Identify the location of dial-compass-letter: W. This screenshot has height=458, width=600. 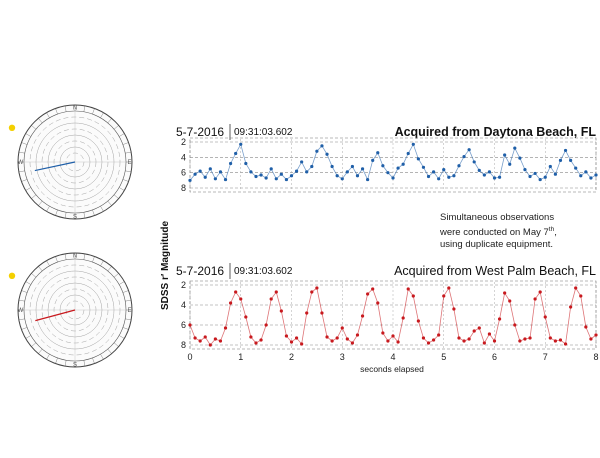
(21, 311).